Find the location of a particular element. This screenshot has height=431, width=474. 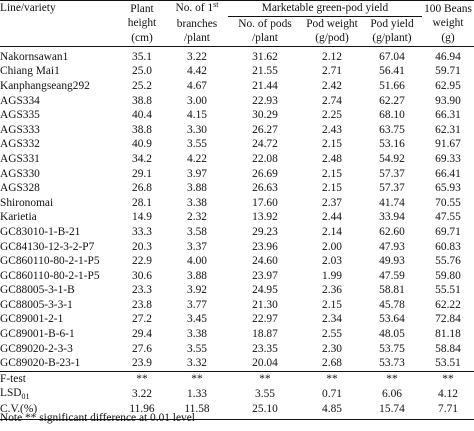

lsd-pod-yield: 6.06 is located at coordinates (392, 393).